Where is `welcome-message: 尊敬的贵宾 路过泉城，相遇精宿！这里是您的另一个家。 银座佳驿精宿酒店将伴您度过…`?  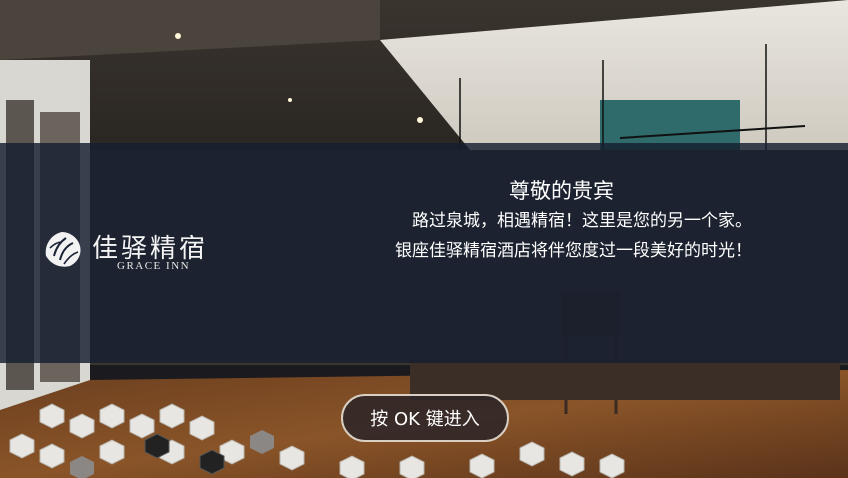
welcome-message: 尊敬的贵宾 路过泉城，相遇精宿！这里是您的另一个家。 银座佳驿精宿酒店将伴您度过… is located at coordinates (512, 221).